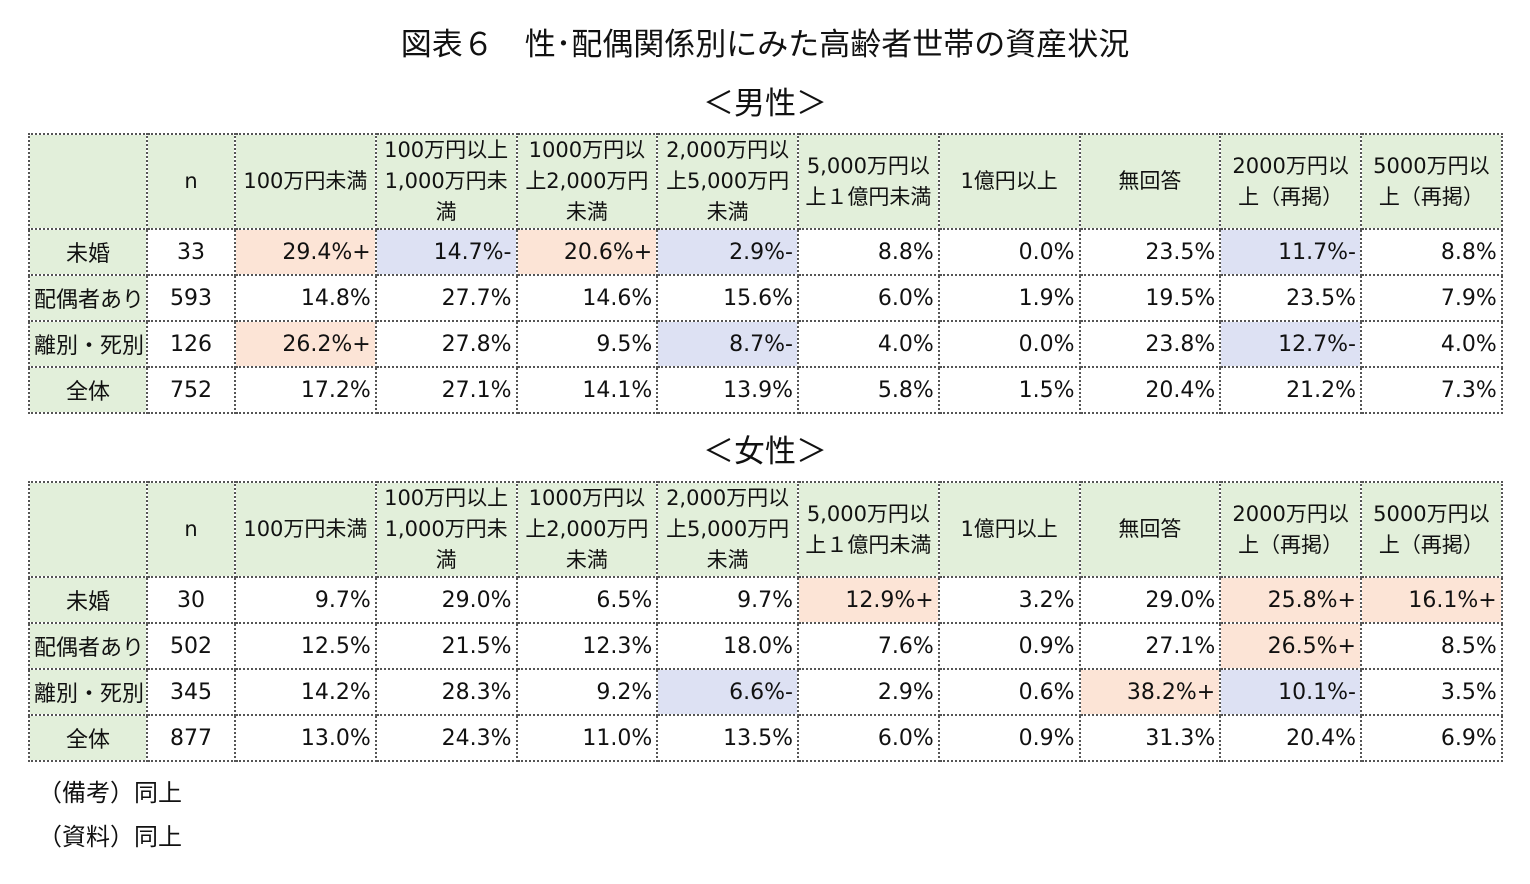  I want to click on percentage-cell: 9.2%, so click(587, 692).